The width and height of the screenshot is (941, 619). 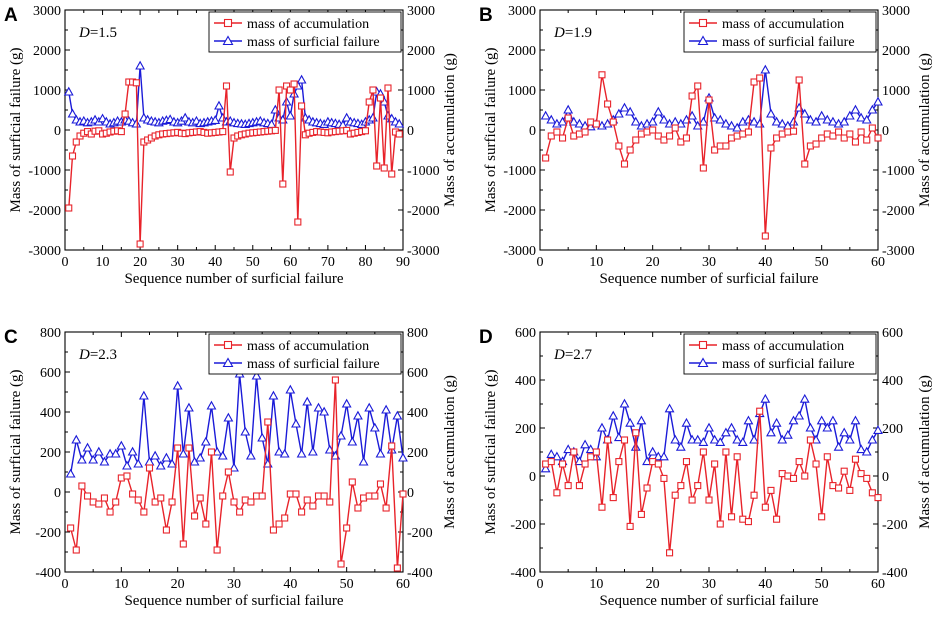 I want to click on panel-c-y-axis-title-left: Mass of surficial failure (g), so click(x=16, y=452).